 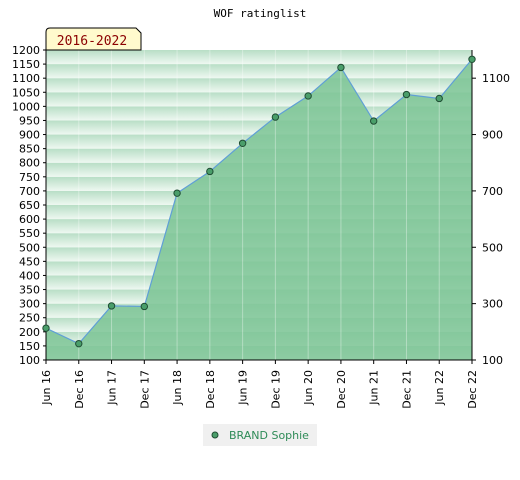 I want to click on y-tick-label-right: 300, so click(x=492, y=304).